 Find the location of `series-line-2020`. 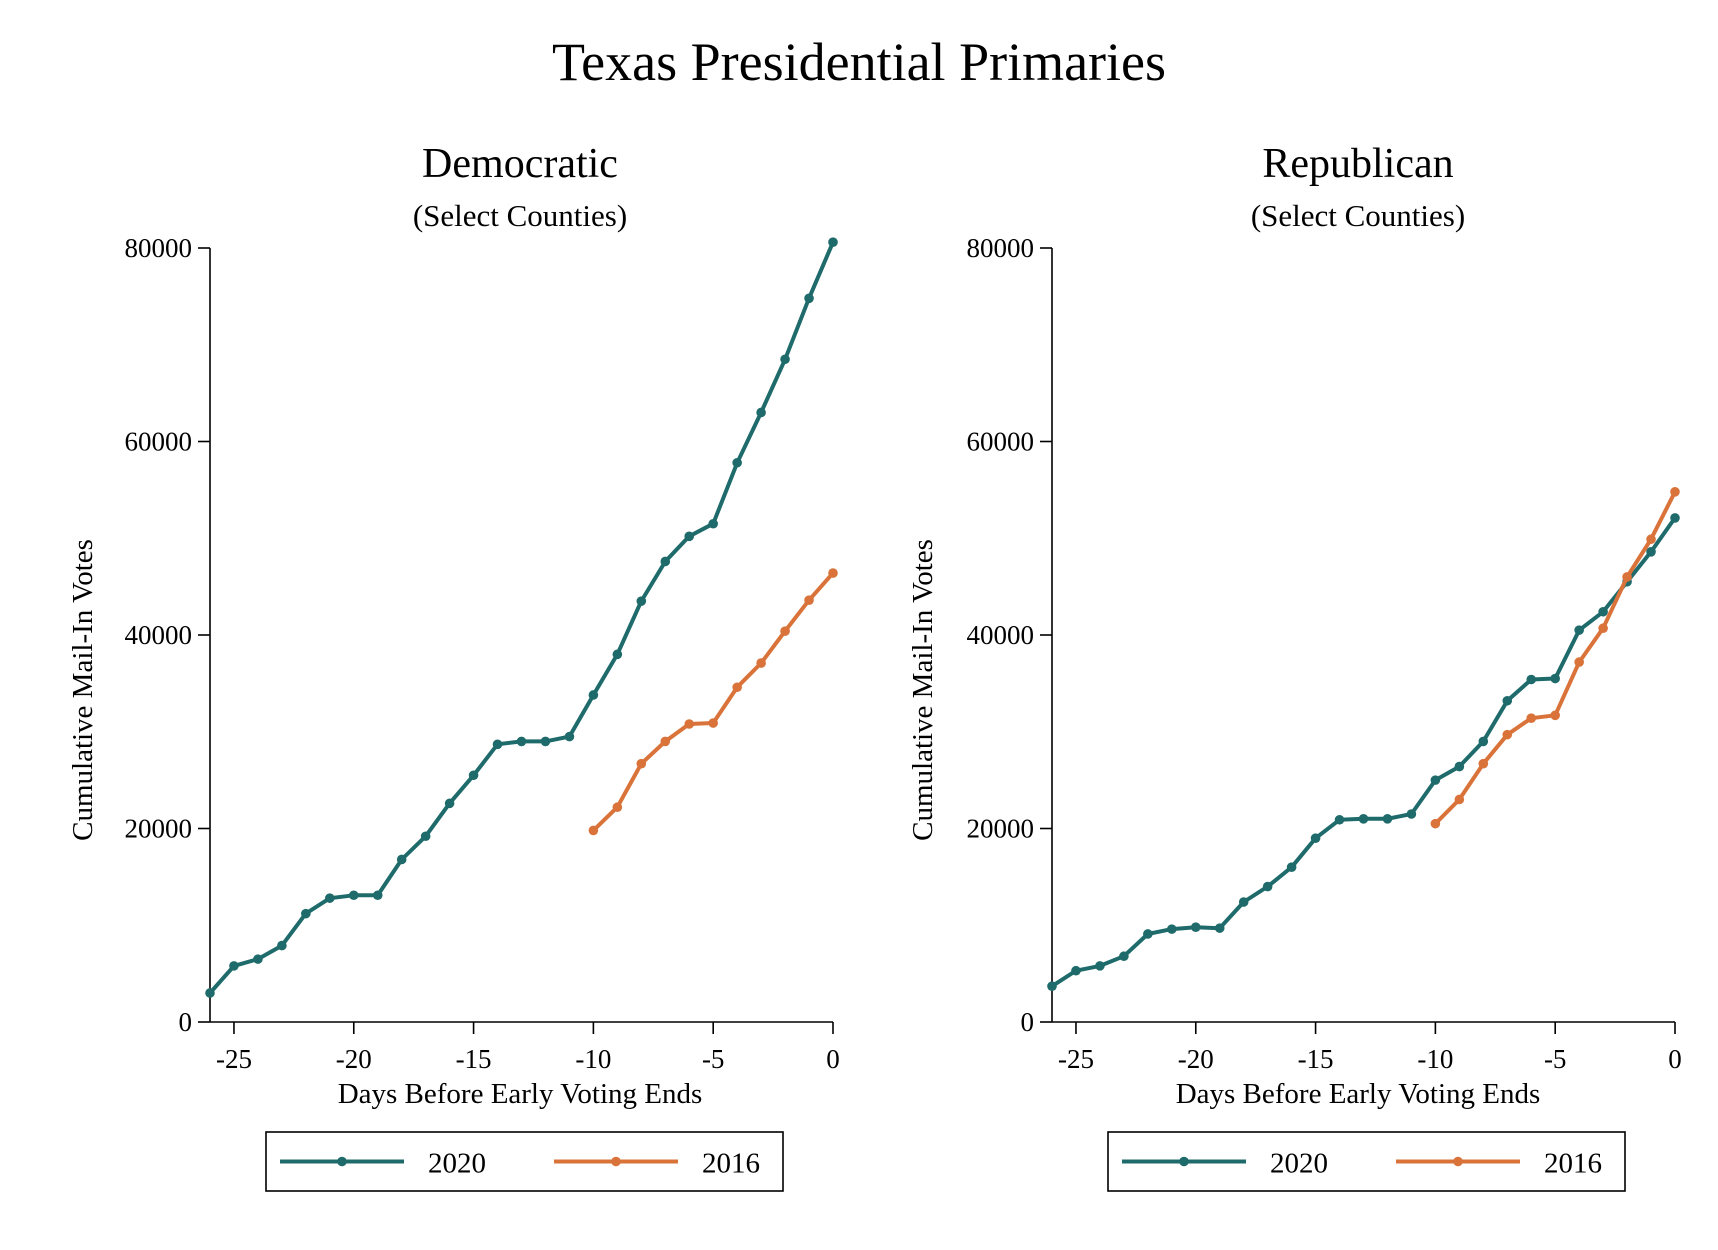

series-line-2020 is located at coordinates (1363, 752).